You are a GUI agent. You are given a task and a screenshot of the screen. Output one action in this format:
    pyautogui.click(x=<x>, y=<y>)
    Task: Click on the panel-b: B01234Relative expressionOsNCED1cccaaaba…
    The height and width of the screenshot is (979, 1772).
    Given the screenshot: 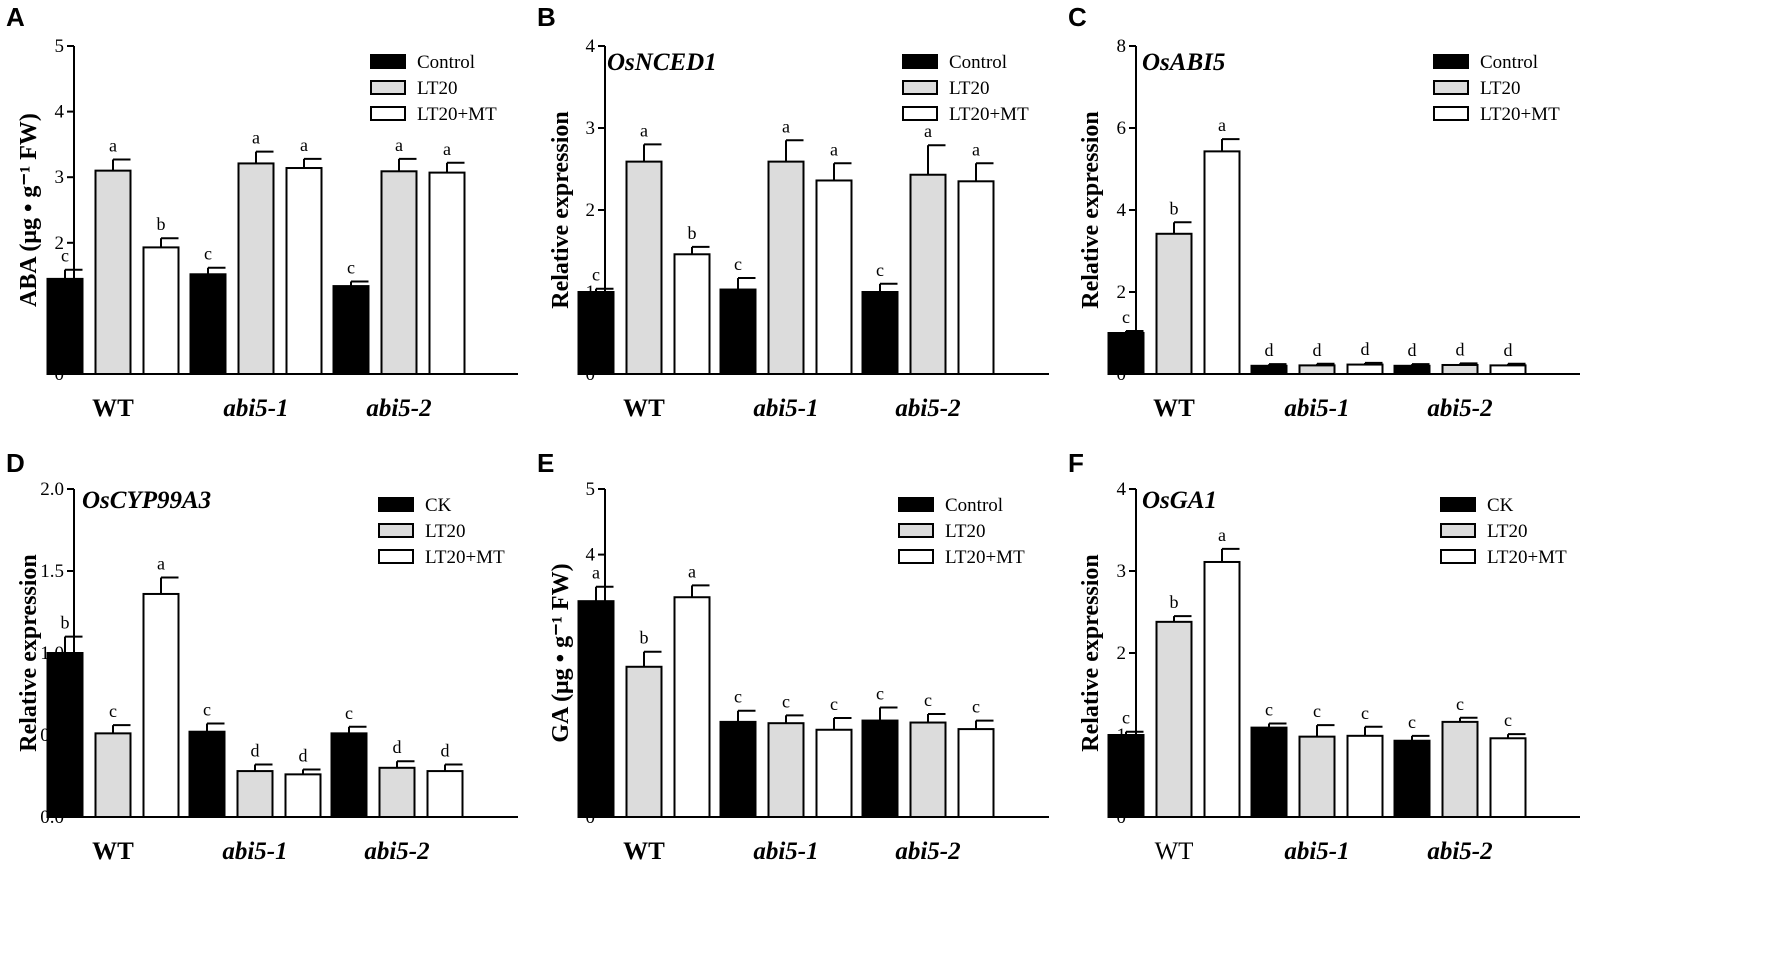 What is the action you would take?
    pyautogui.click(x=793, y=212)
    